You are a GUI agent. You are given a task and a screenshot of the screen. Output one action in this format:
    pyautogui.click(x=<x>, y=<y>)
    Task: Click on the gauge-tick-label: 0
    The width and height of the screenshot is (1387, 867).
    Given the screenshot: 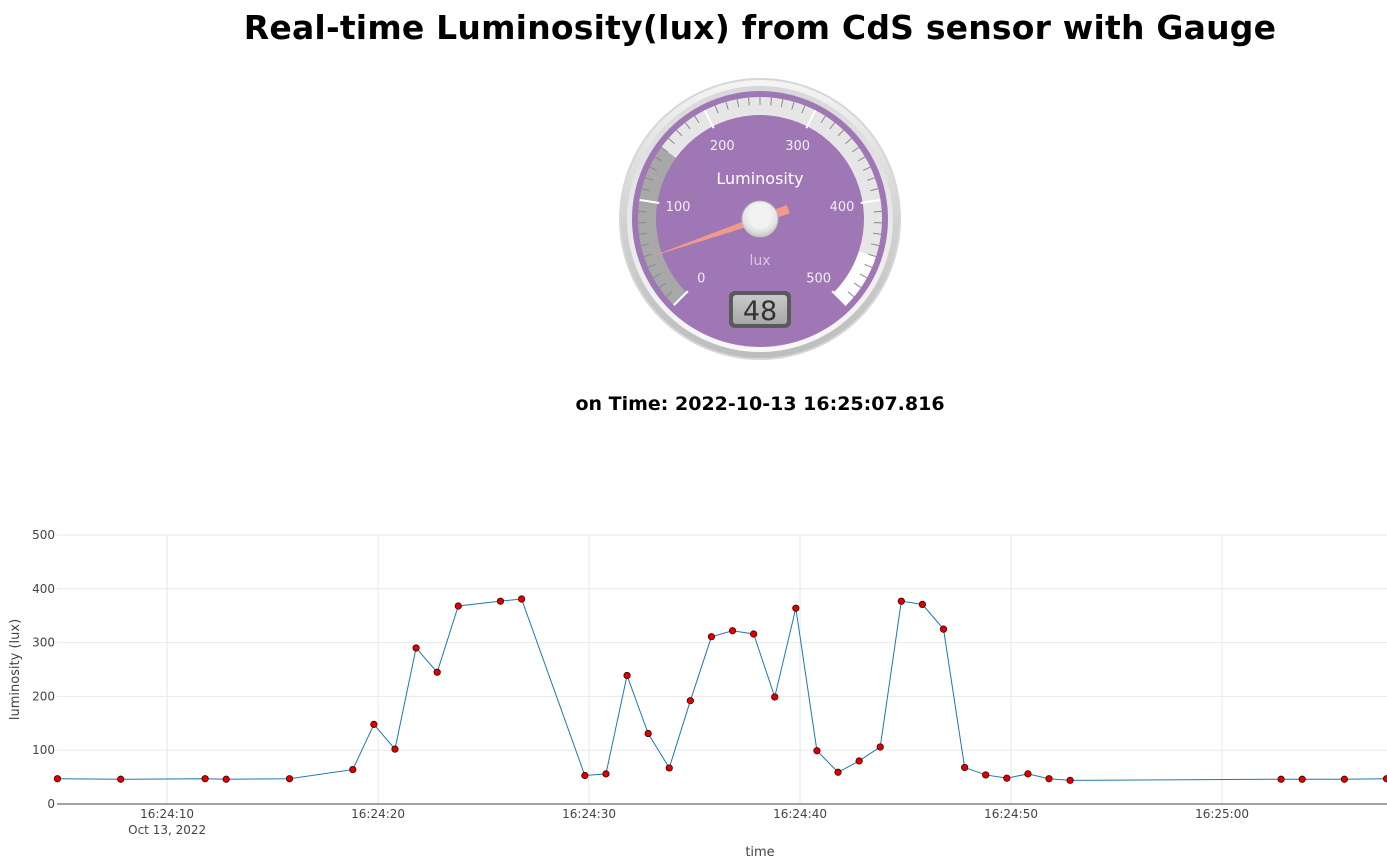 What is the action you would take?
    pyautogui.click(x=701, y=279)
    